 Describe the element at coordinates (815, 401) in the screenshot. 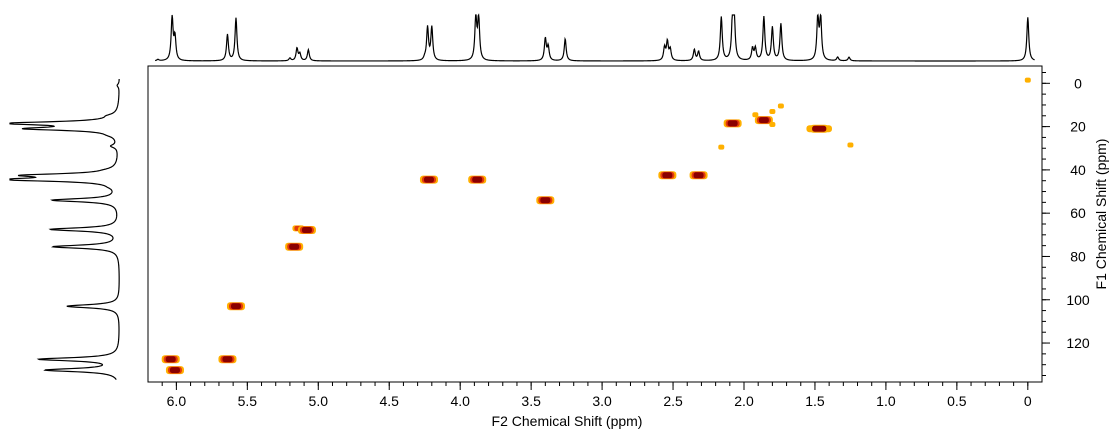

I see `x-tick-label: 1.5` at that location.